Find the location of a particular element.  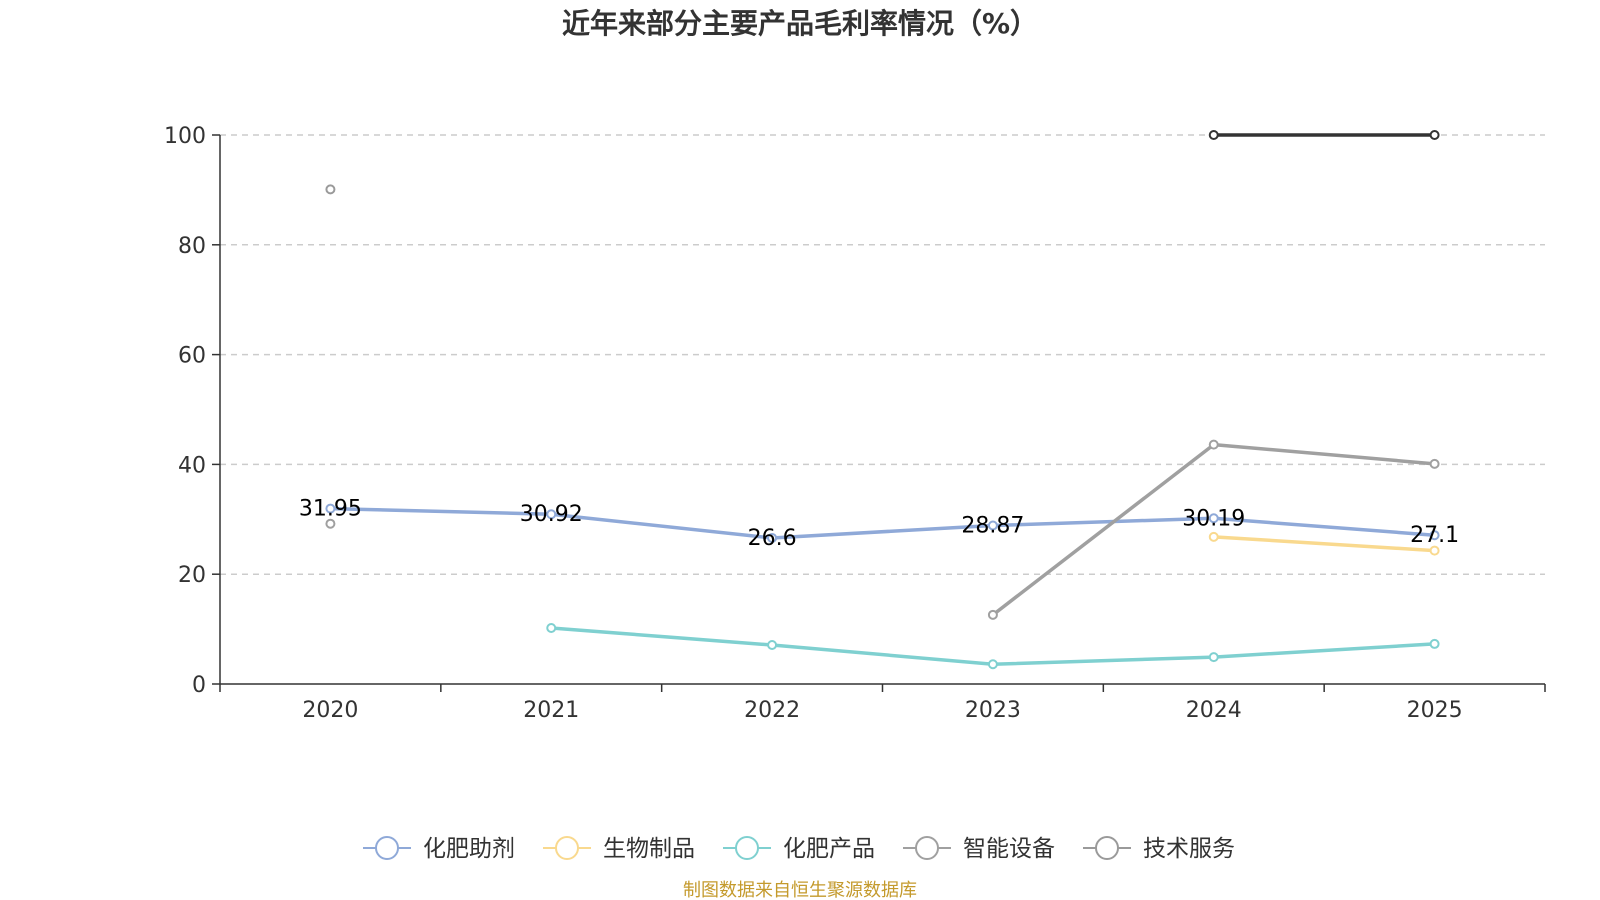

legend-label: 技术服务 is located at coordinates (1189, 849).